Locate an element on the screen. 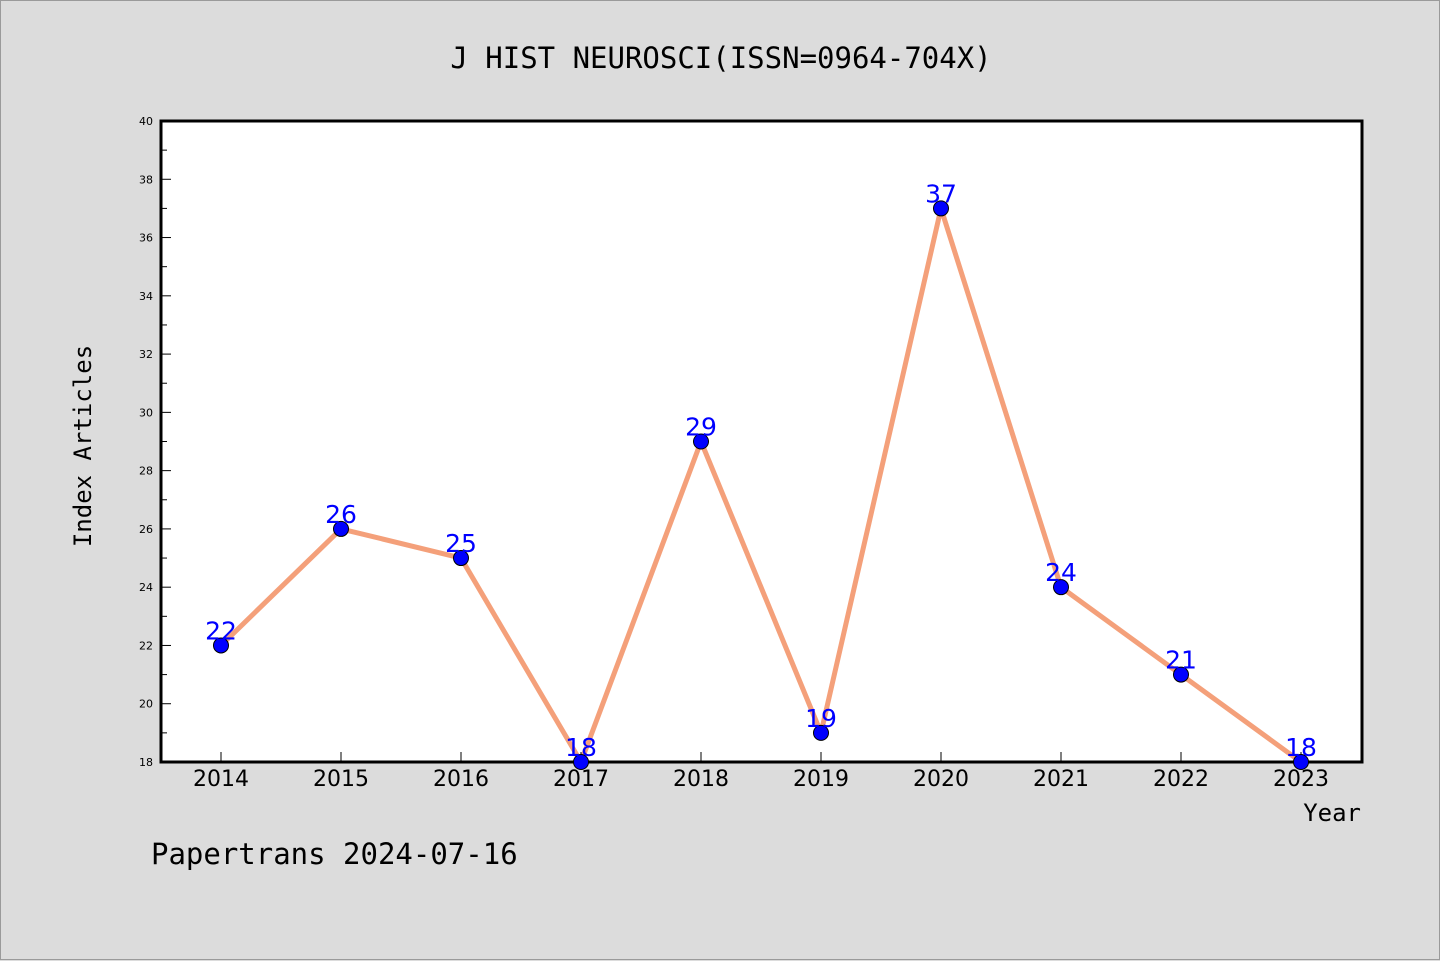 The image size is (1440, 961). data-label: 25 is located at coordinates (461, 543).